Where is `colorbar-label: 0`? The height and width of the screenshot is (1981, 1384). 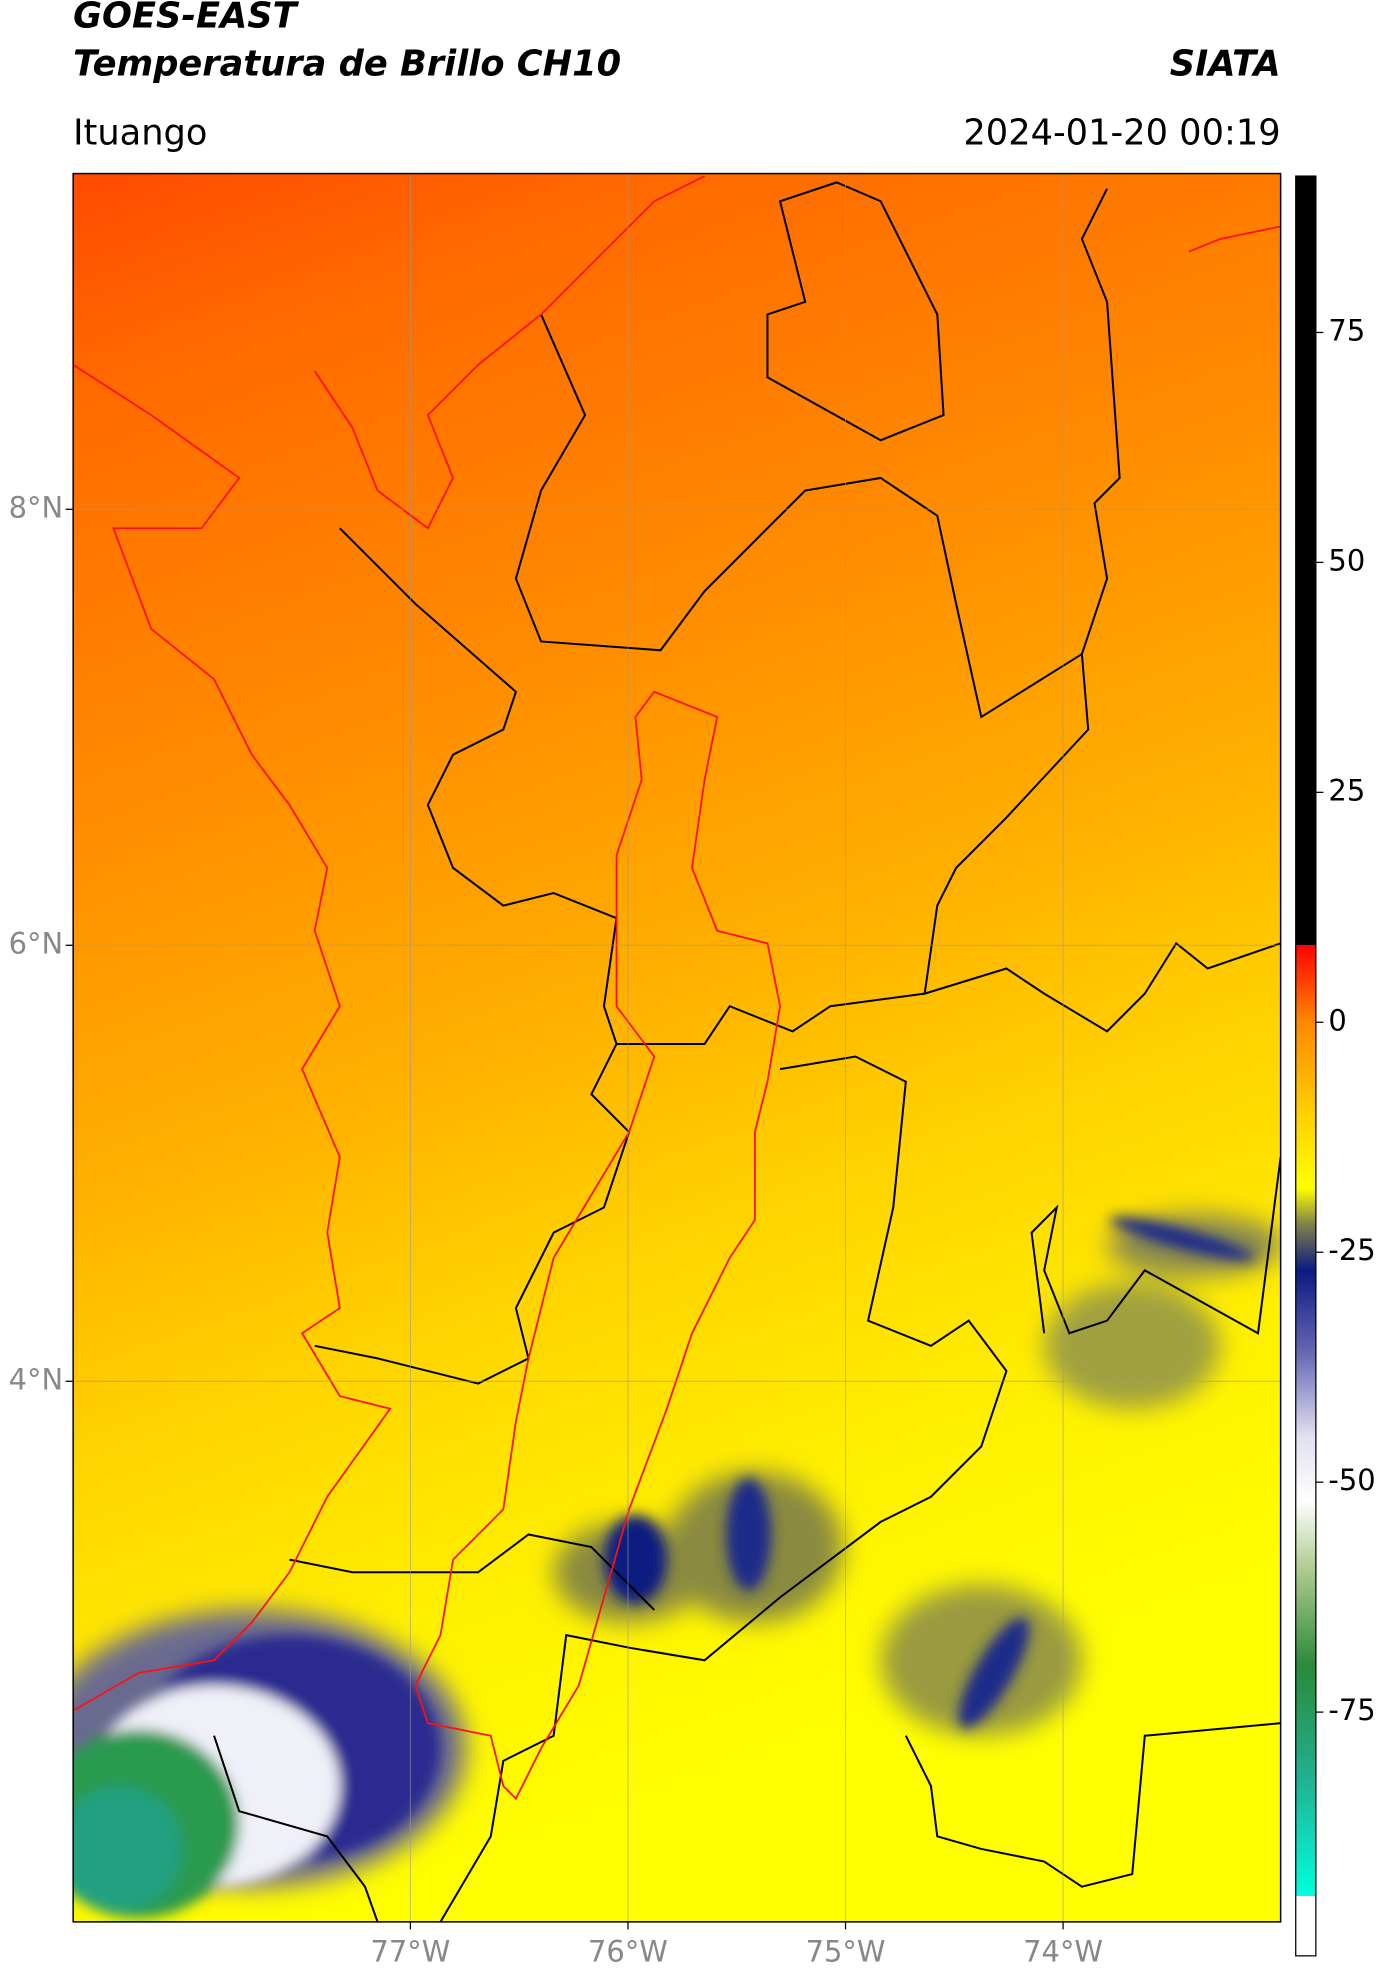
colorbar-label: 0 is located at coordinates (1337, 1020).